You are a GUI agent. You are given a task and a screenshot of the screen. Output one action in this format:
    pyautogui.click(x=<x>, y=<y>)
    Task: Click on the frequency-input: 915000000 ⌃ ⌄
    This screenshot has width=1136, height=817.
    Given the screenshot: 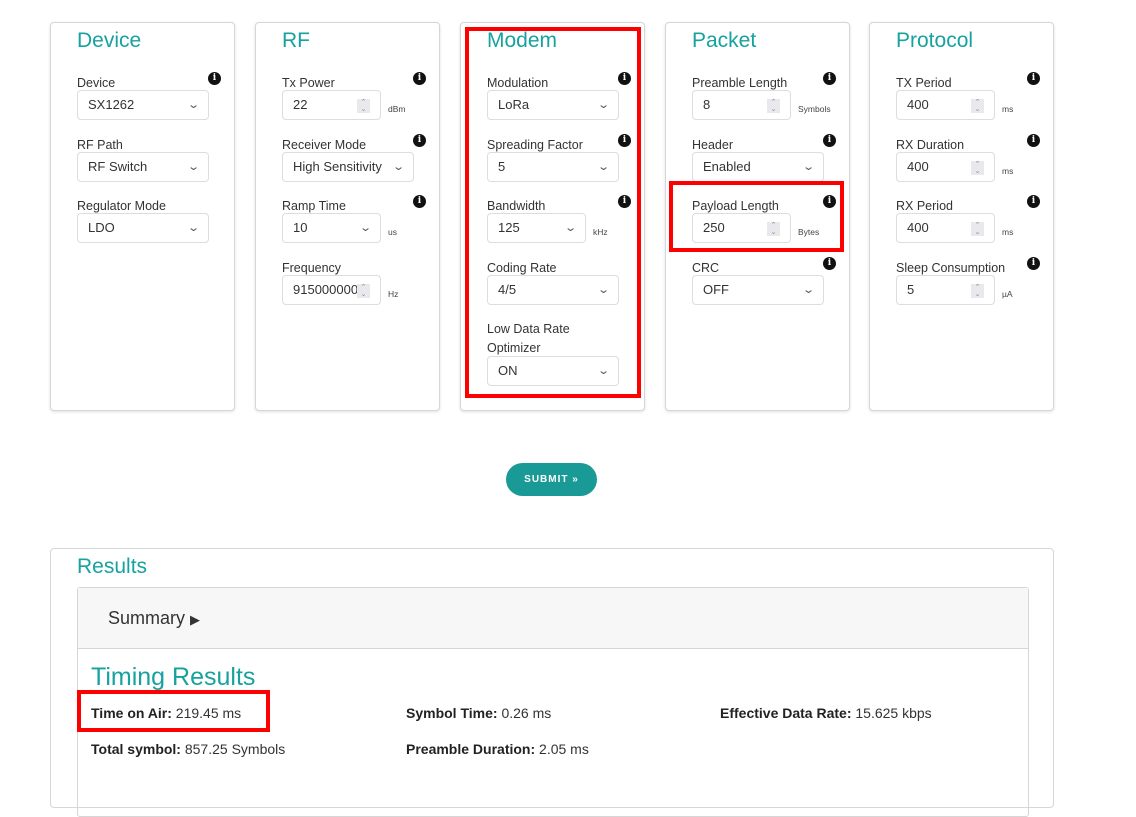 What is the action you would take?
    pyautogui.click(x=331, y=289)
    